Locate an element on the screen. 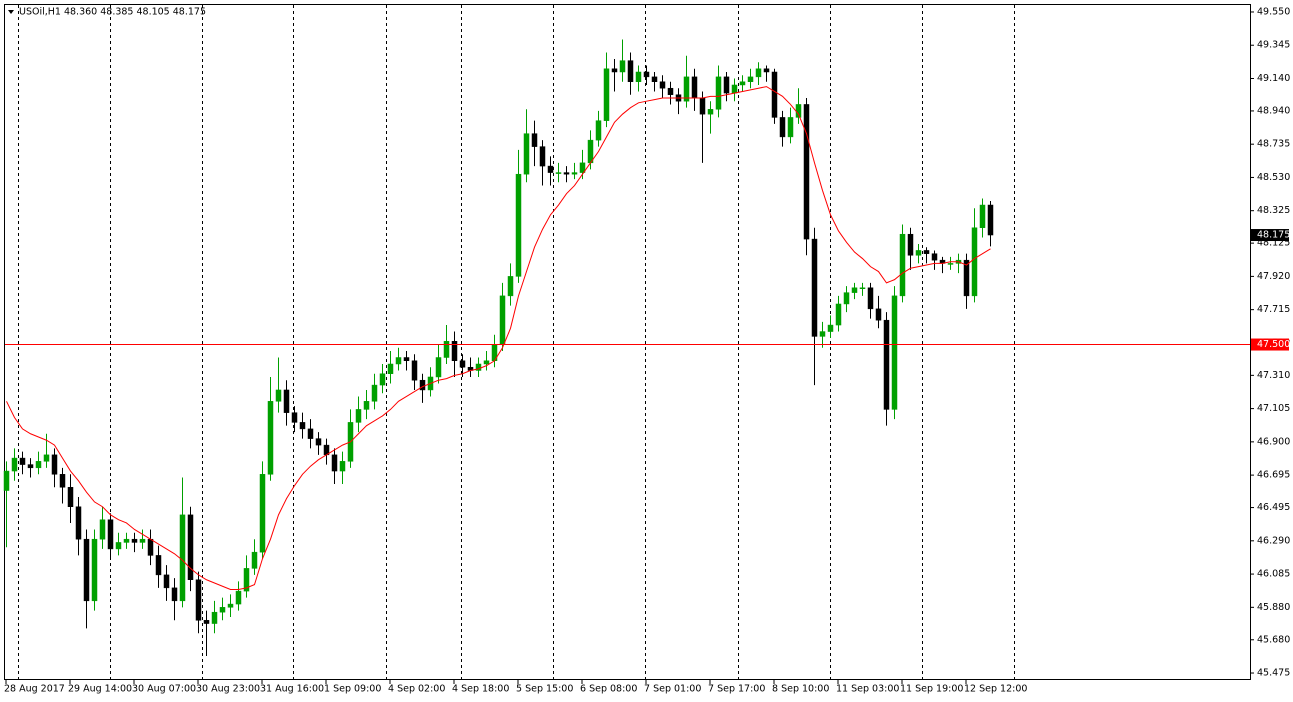 This screenshot has width=1293, height=702. x-tick-label: 7 Sep 17:00 is located at coordinates (736, 689).